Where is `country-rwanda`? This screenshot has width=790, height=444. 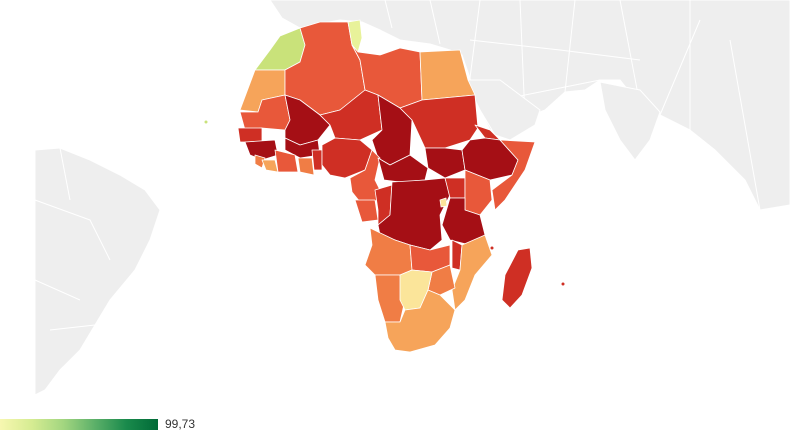
country-rwanda is located at coordinates (443, 202).